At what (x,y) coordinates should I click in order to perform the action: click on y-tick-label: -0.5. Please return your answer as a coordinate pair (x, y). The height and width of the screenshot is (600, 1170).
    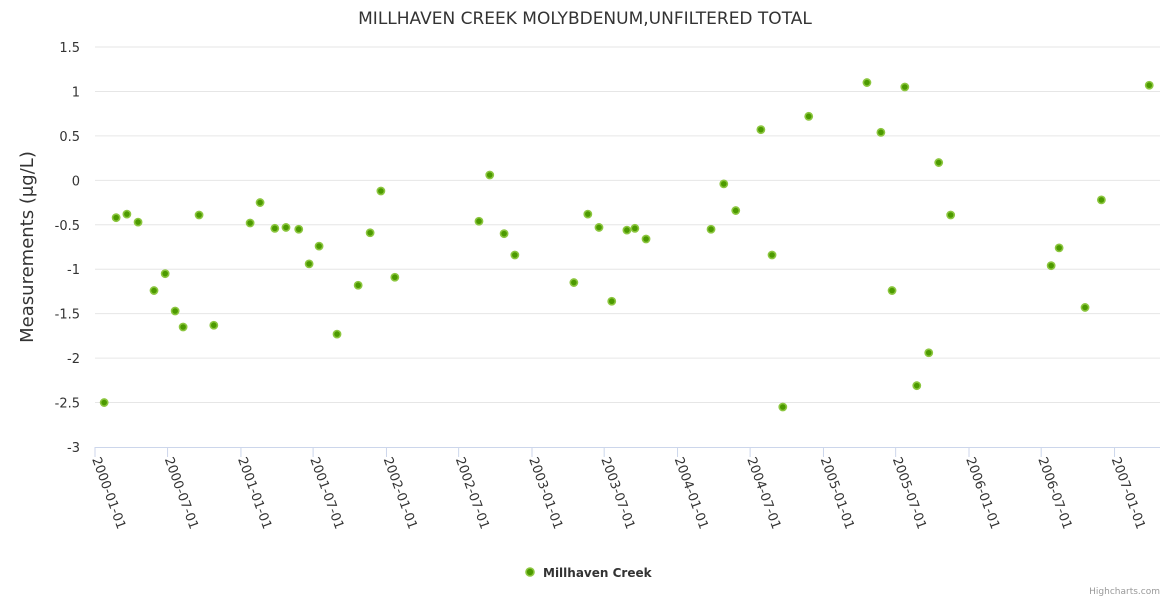
    Looking at the image, I should click on (67, 226).